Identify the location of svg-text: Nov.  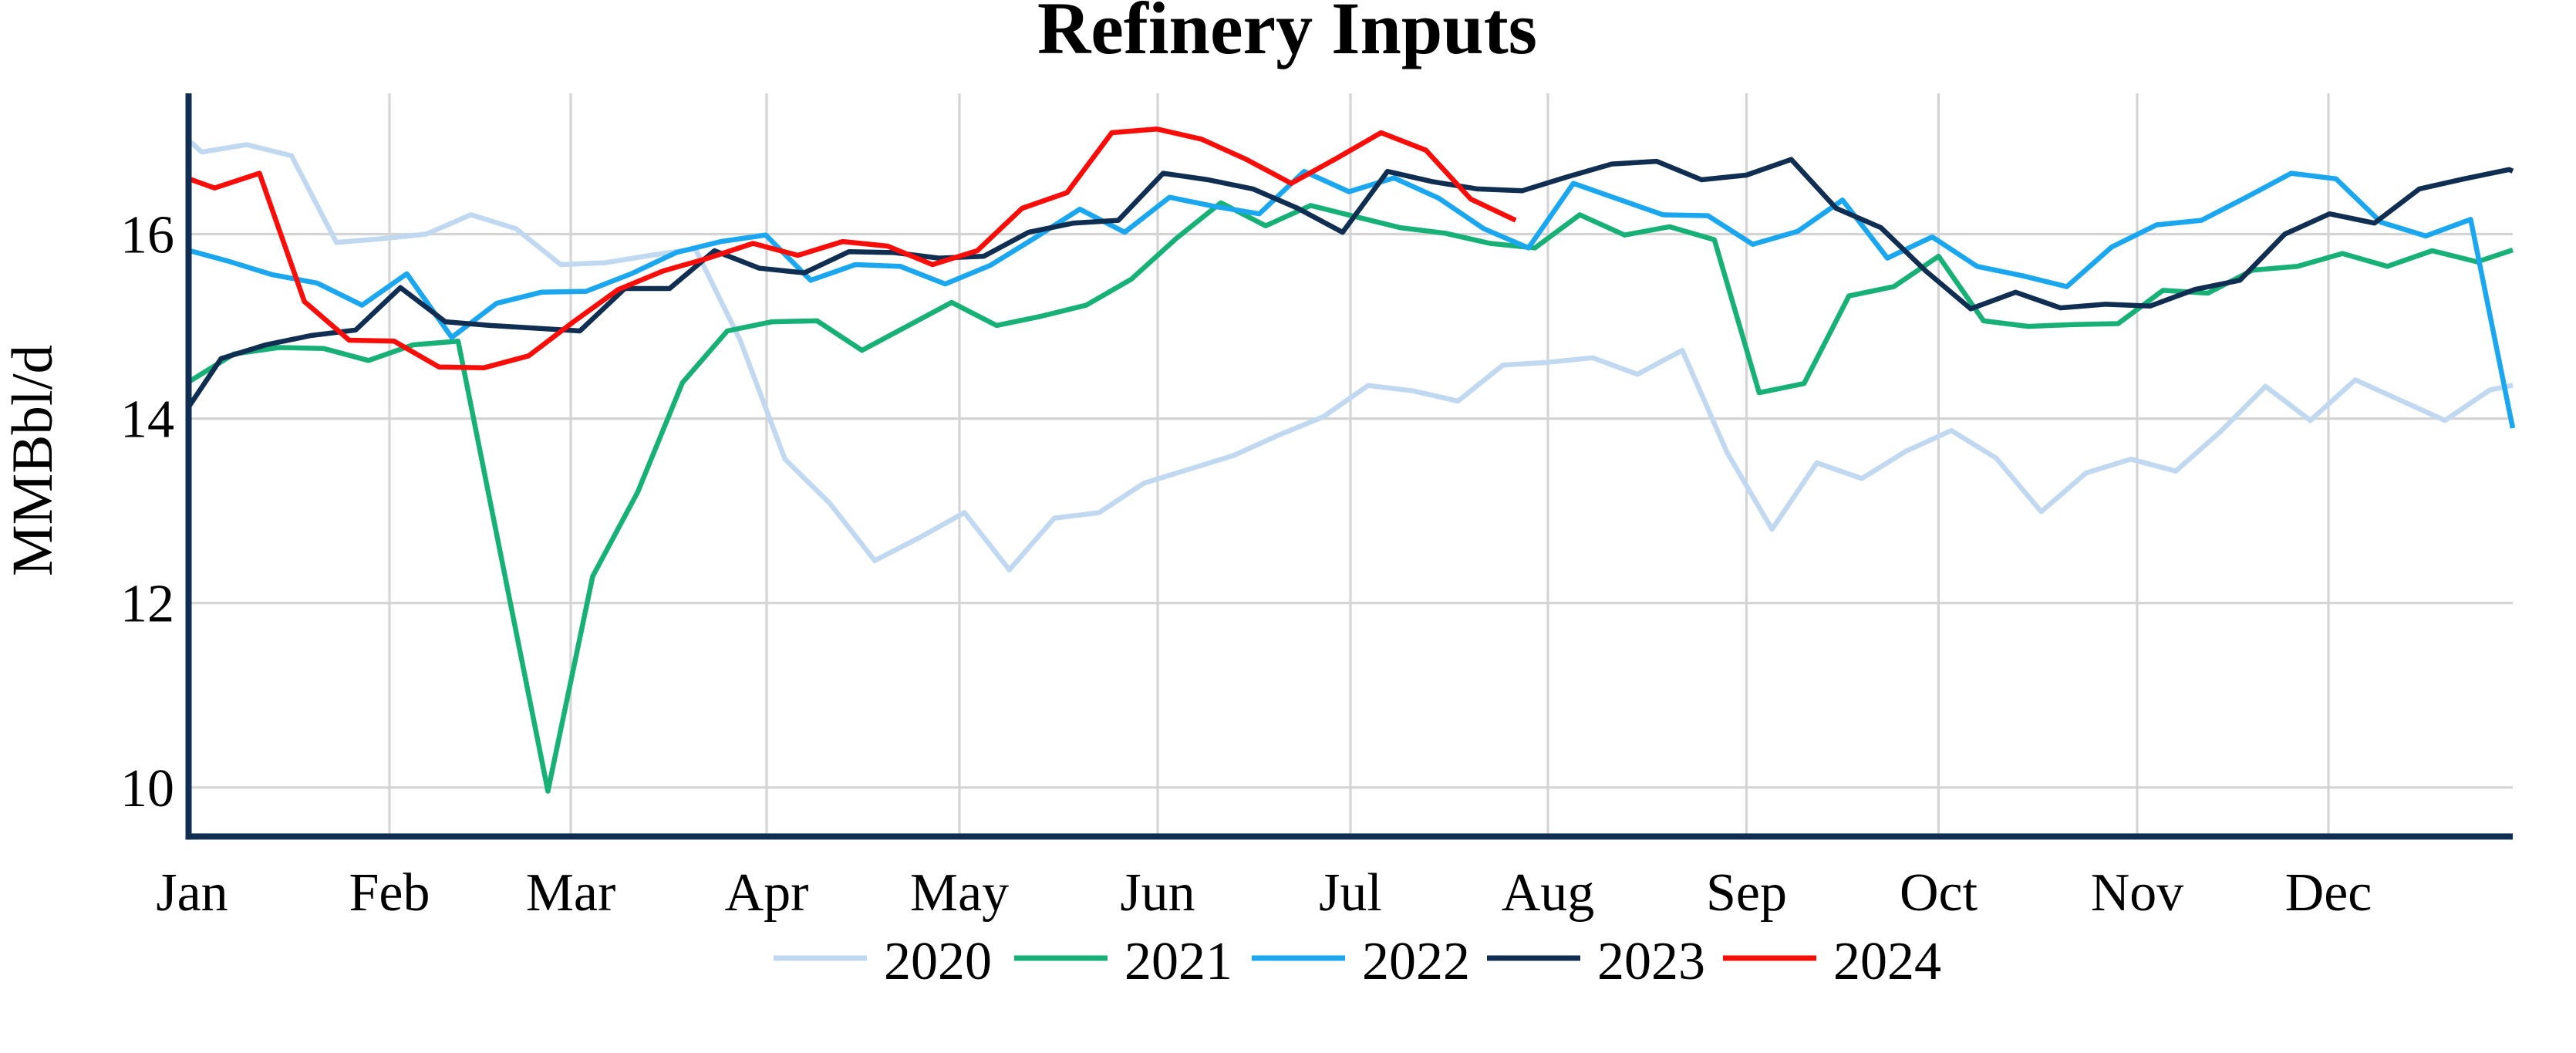
(2137, 893).